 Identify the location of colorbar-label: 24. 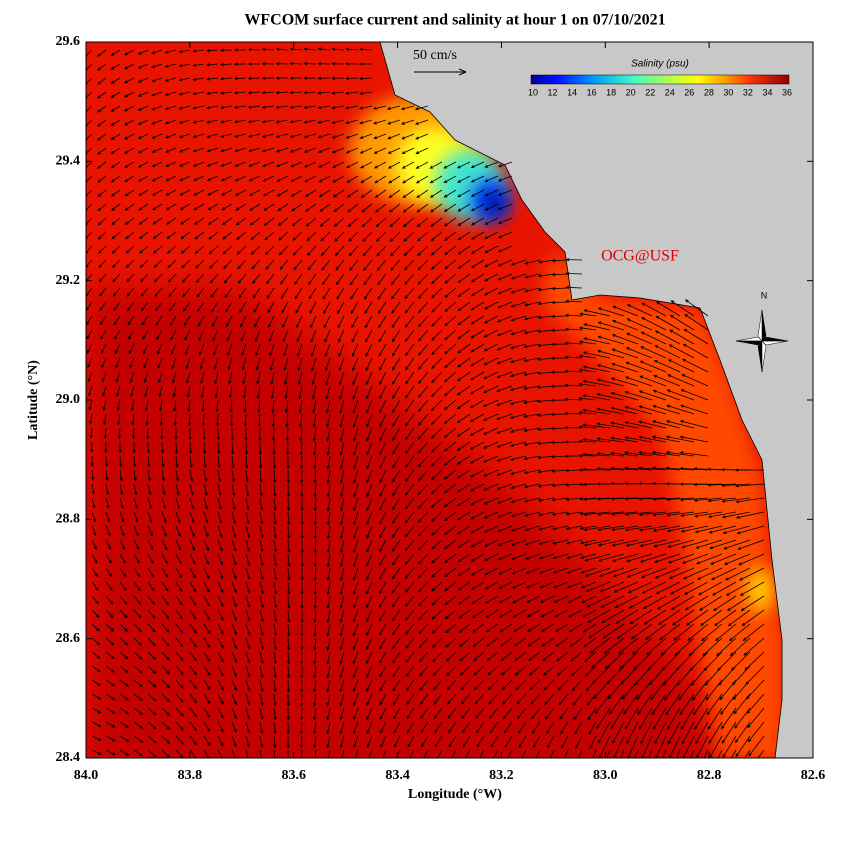
(670, 92).